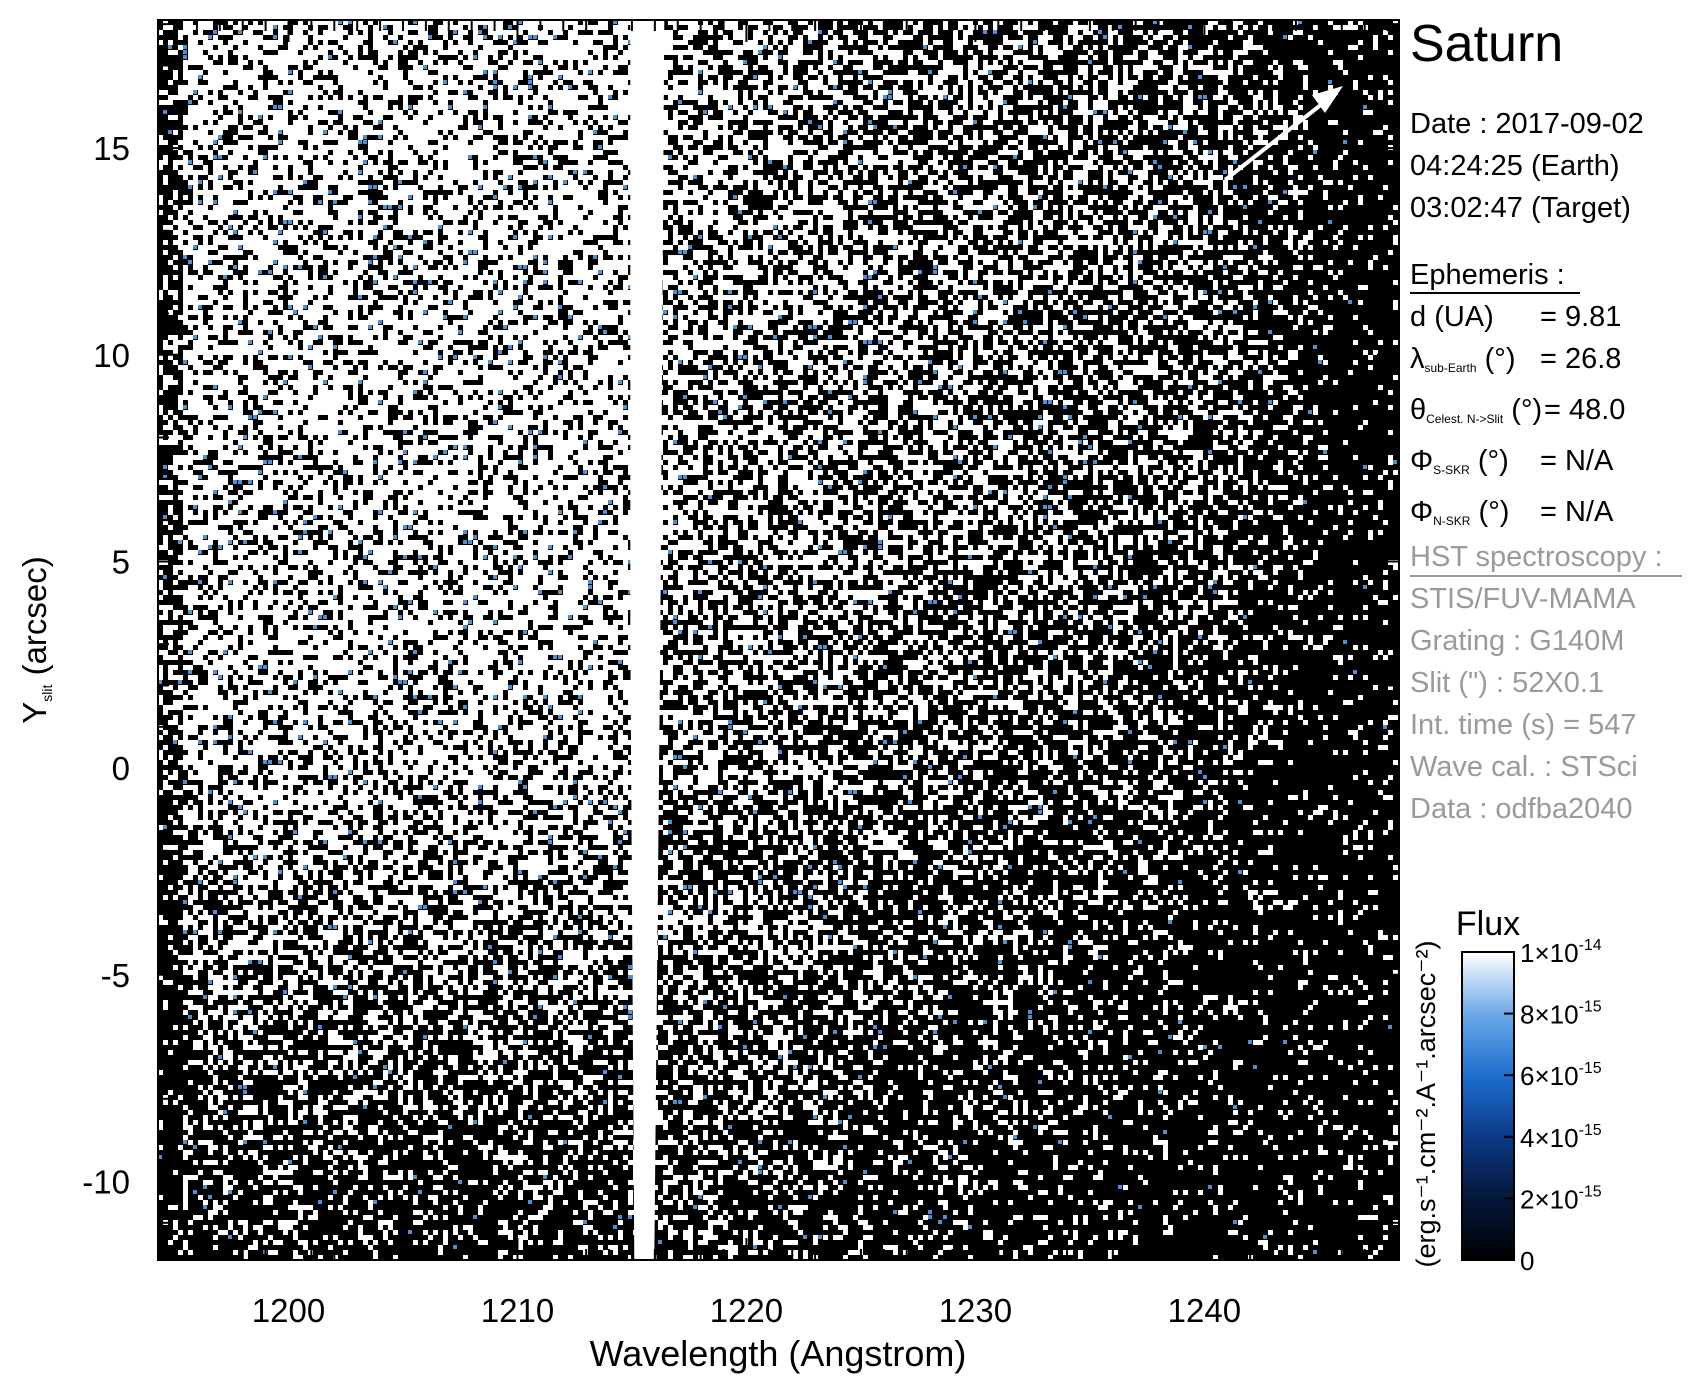  I want to click on north-arrow-icon, so click(1283, 134).